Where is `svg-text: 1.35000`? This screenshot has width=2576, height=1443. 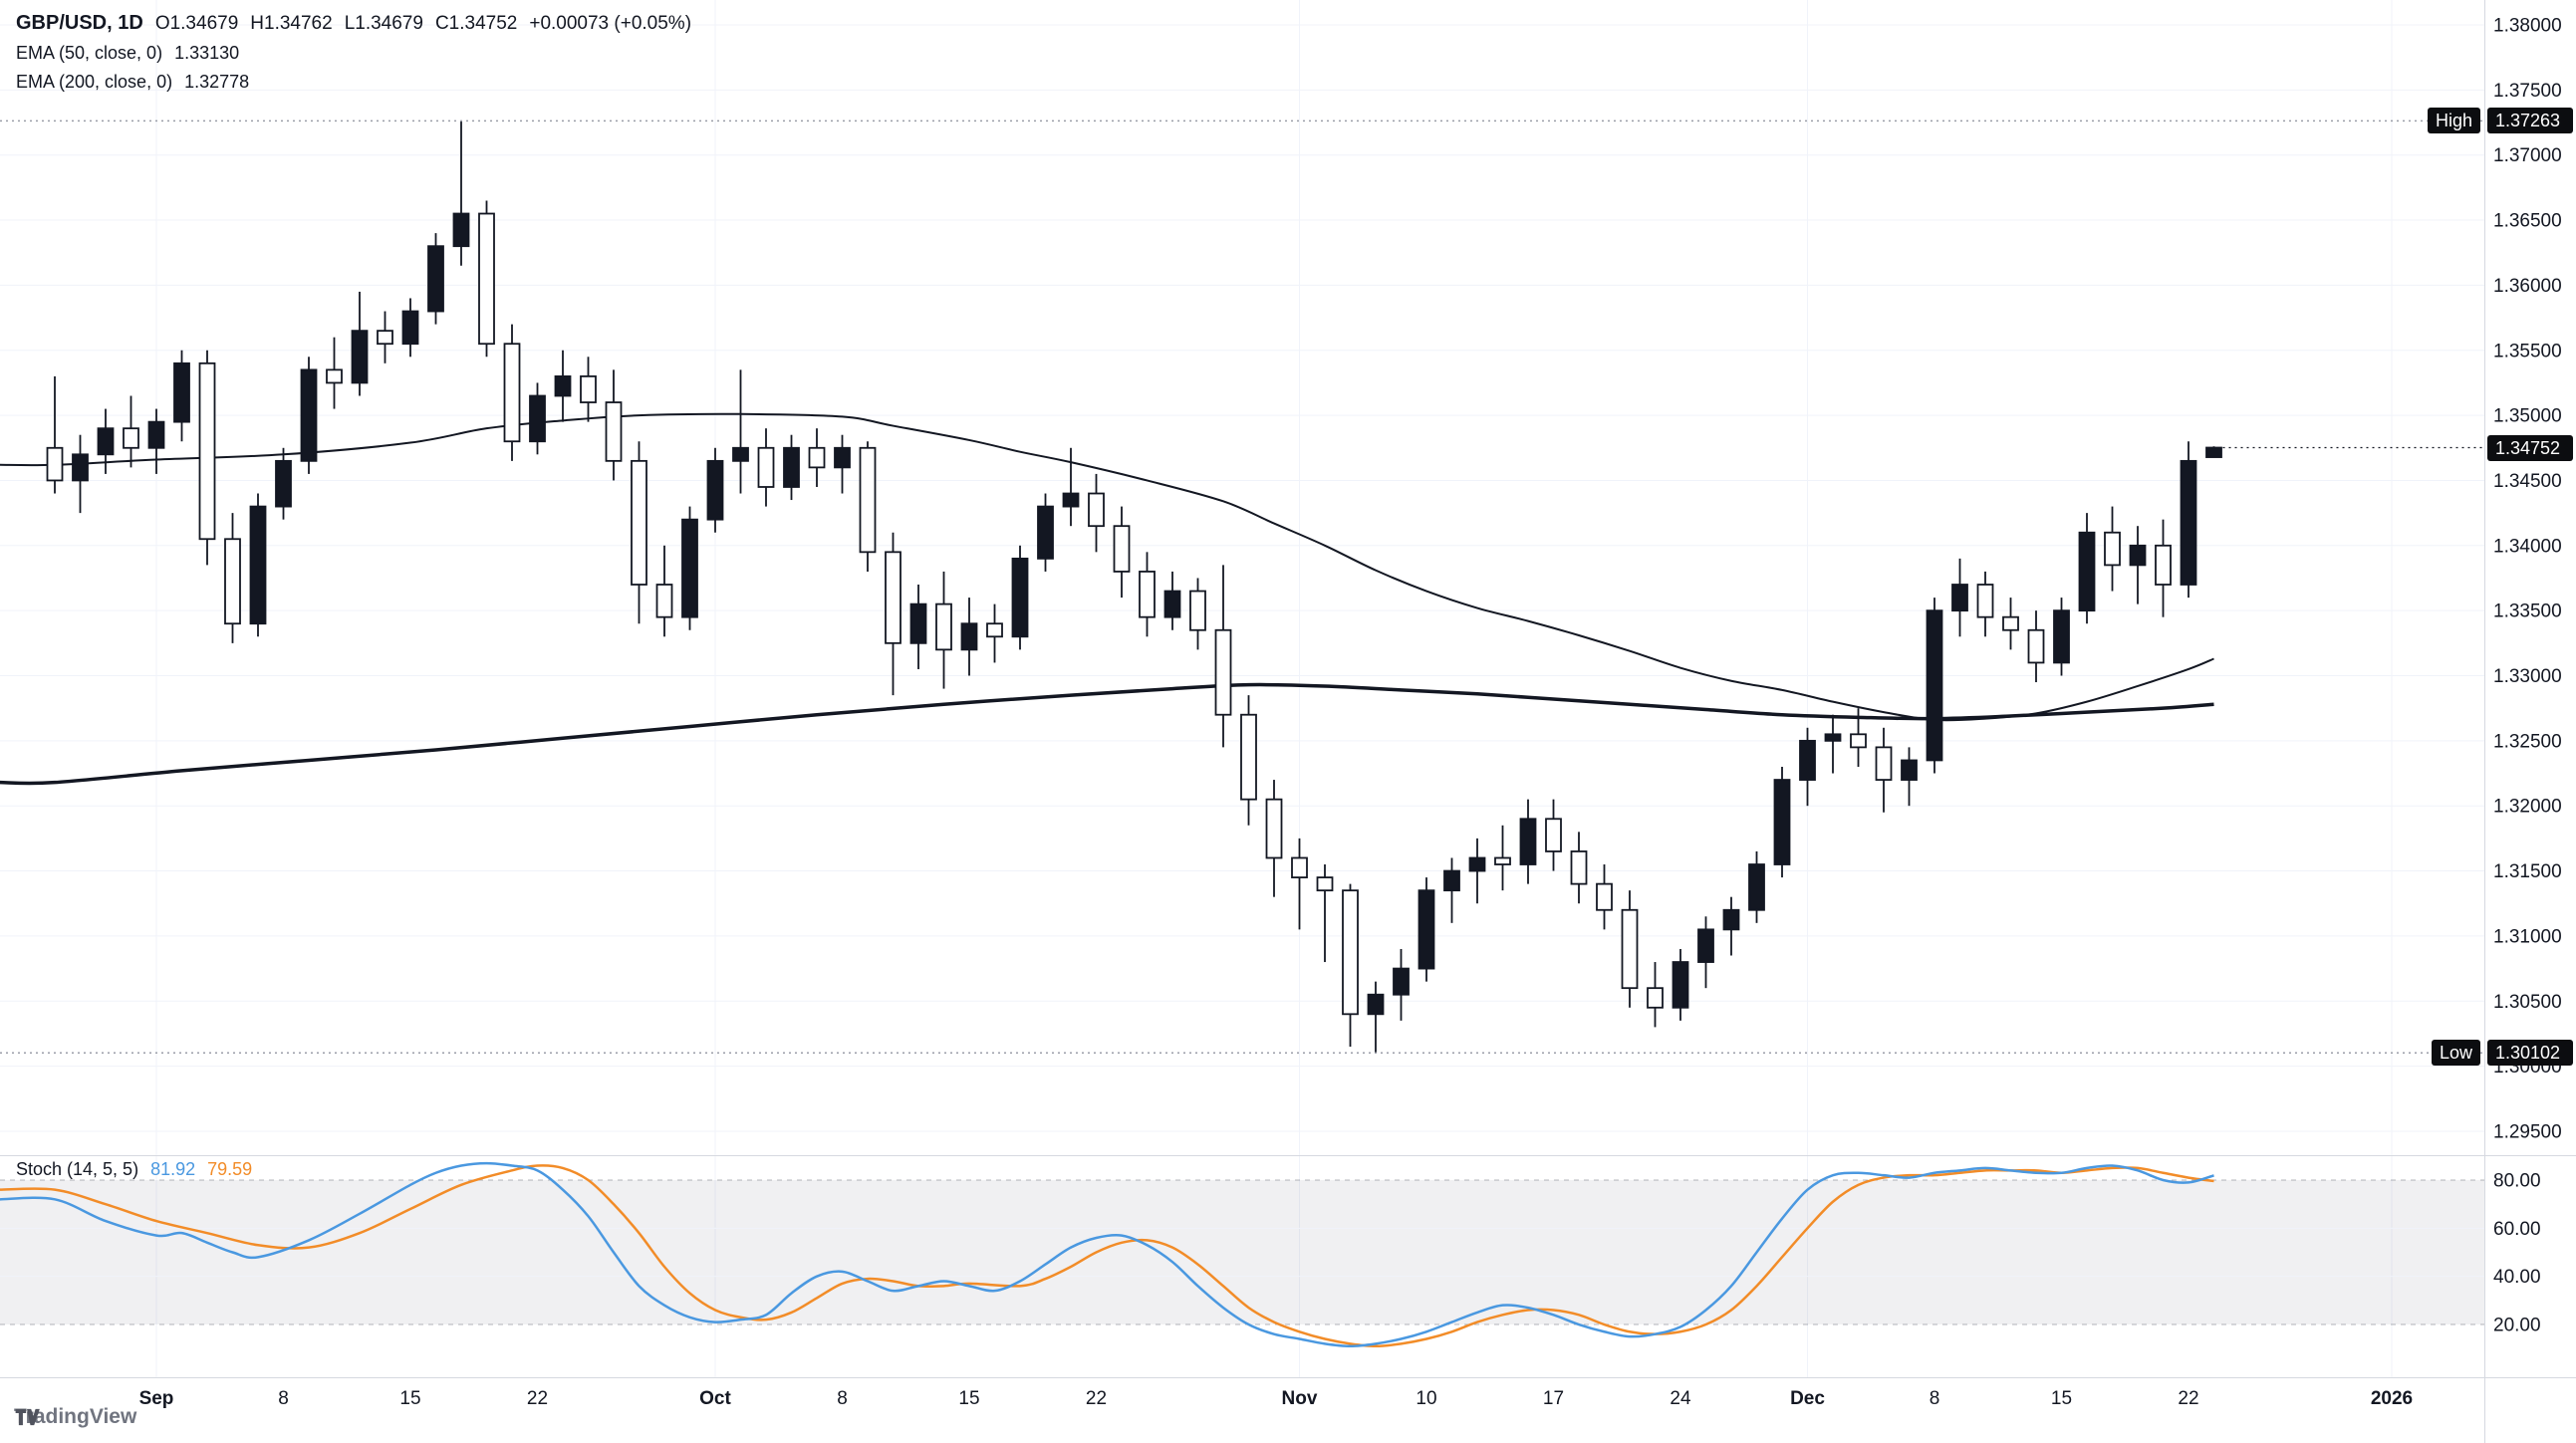 svg-text: 1.35000 is located at coordinates (2527, 416).